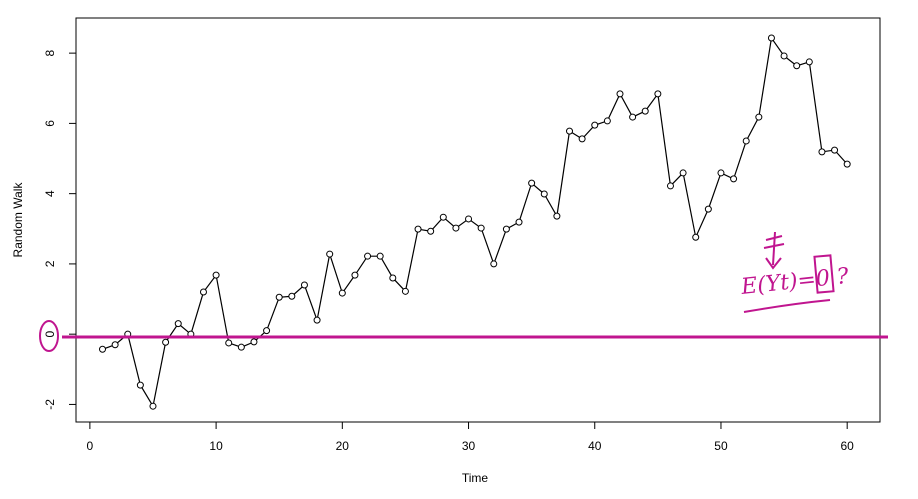 This screenshot has height=499, width=918. Describe the element at coordinates (90, 446) in the screenshot. I see `x-tick-label: 0` at that location.